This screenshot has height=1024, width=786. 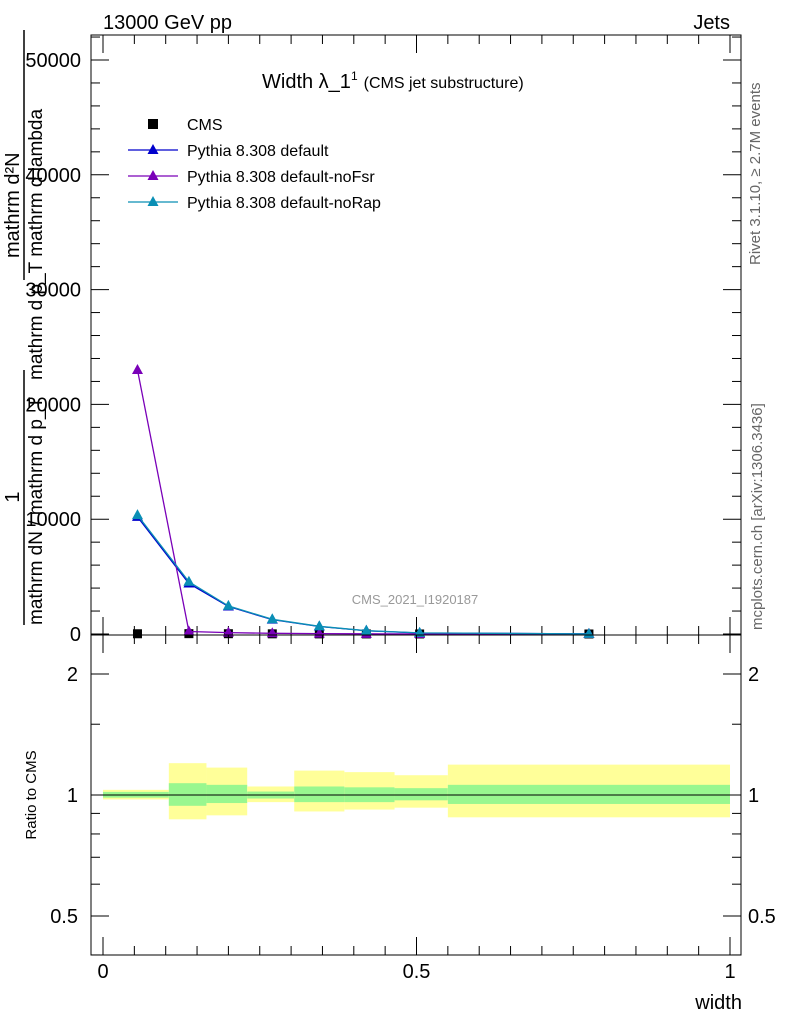 I want to click on legend-item: Pythia 8.308 default-noRap, so click(x=254, y=203).